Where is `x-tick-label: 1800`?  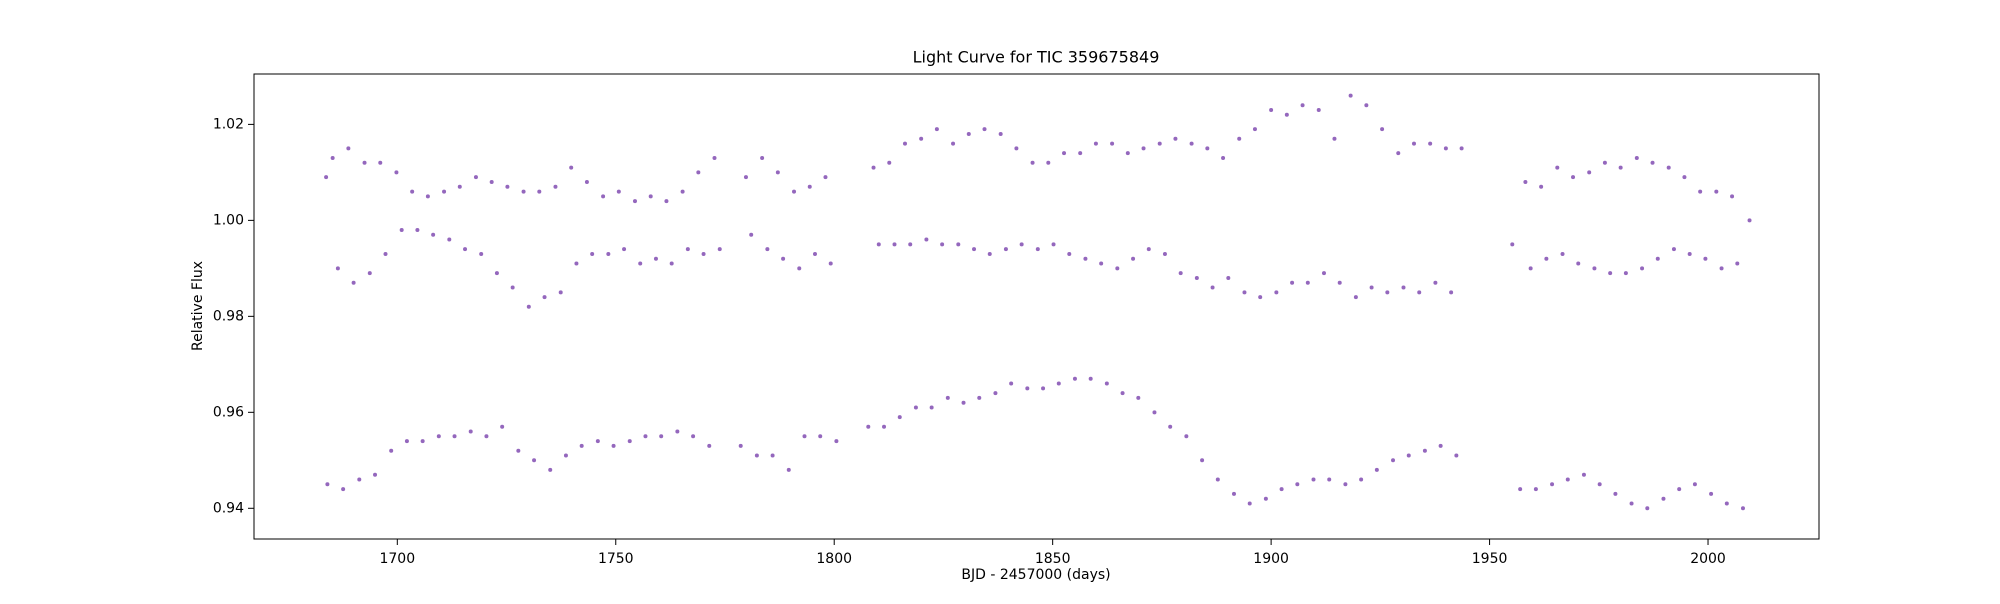 x-tick-label: 1800 is located at coordinates (834, 559).